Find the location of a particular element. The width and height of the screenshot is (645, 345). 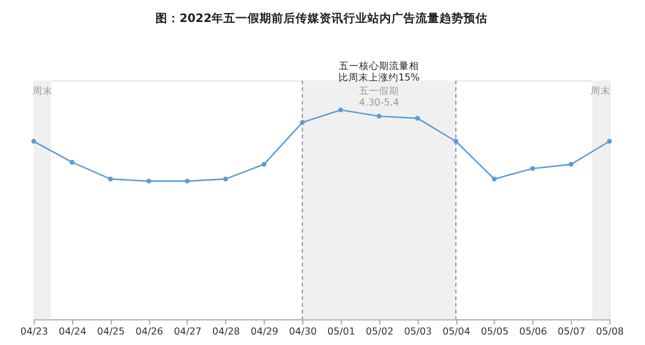

x-tick-label: 04/30 is located at coordinates (302, 332).